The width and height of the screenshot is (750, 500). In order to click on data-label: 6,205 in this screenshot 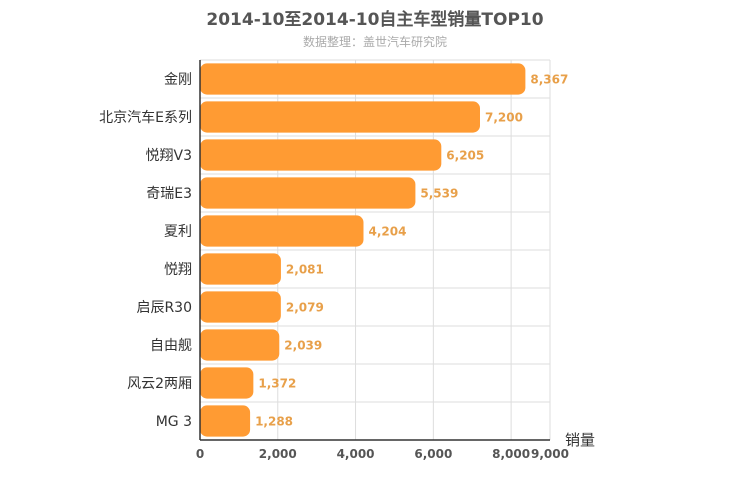, I will do `click(465, 156)`.